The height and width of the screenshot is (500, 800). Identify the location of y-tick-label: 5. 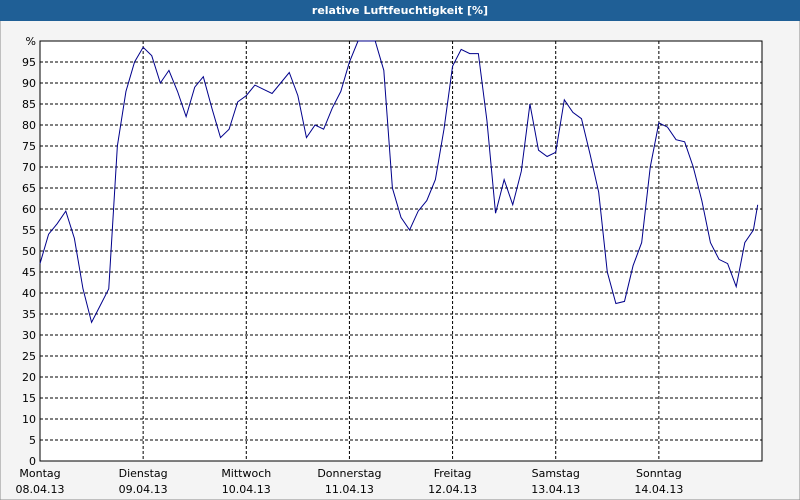
(32, 440).